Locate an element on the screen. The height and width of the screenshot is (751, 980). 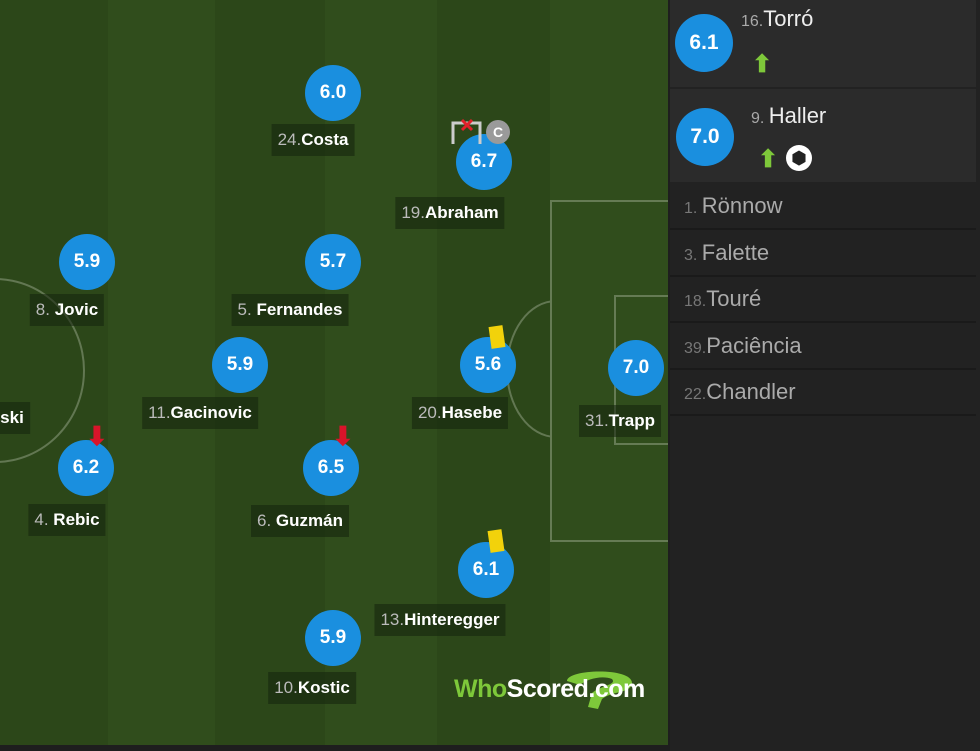
logo-text-scored: Scored is located at coordinates (547, 689).